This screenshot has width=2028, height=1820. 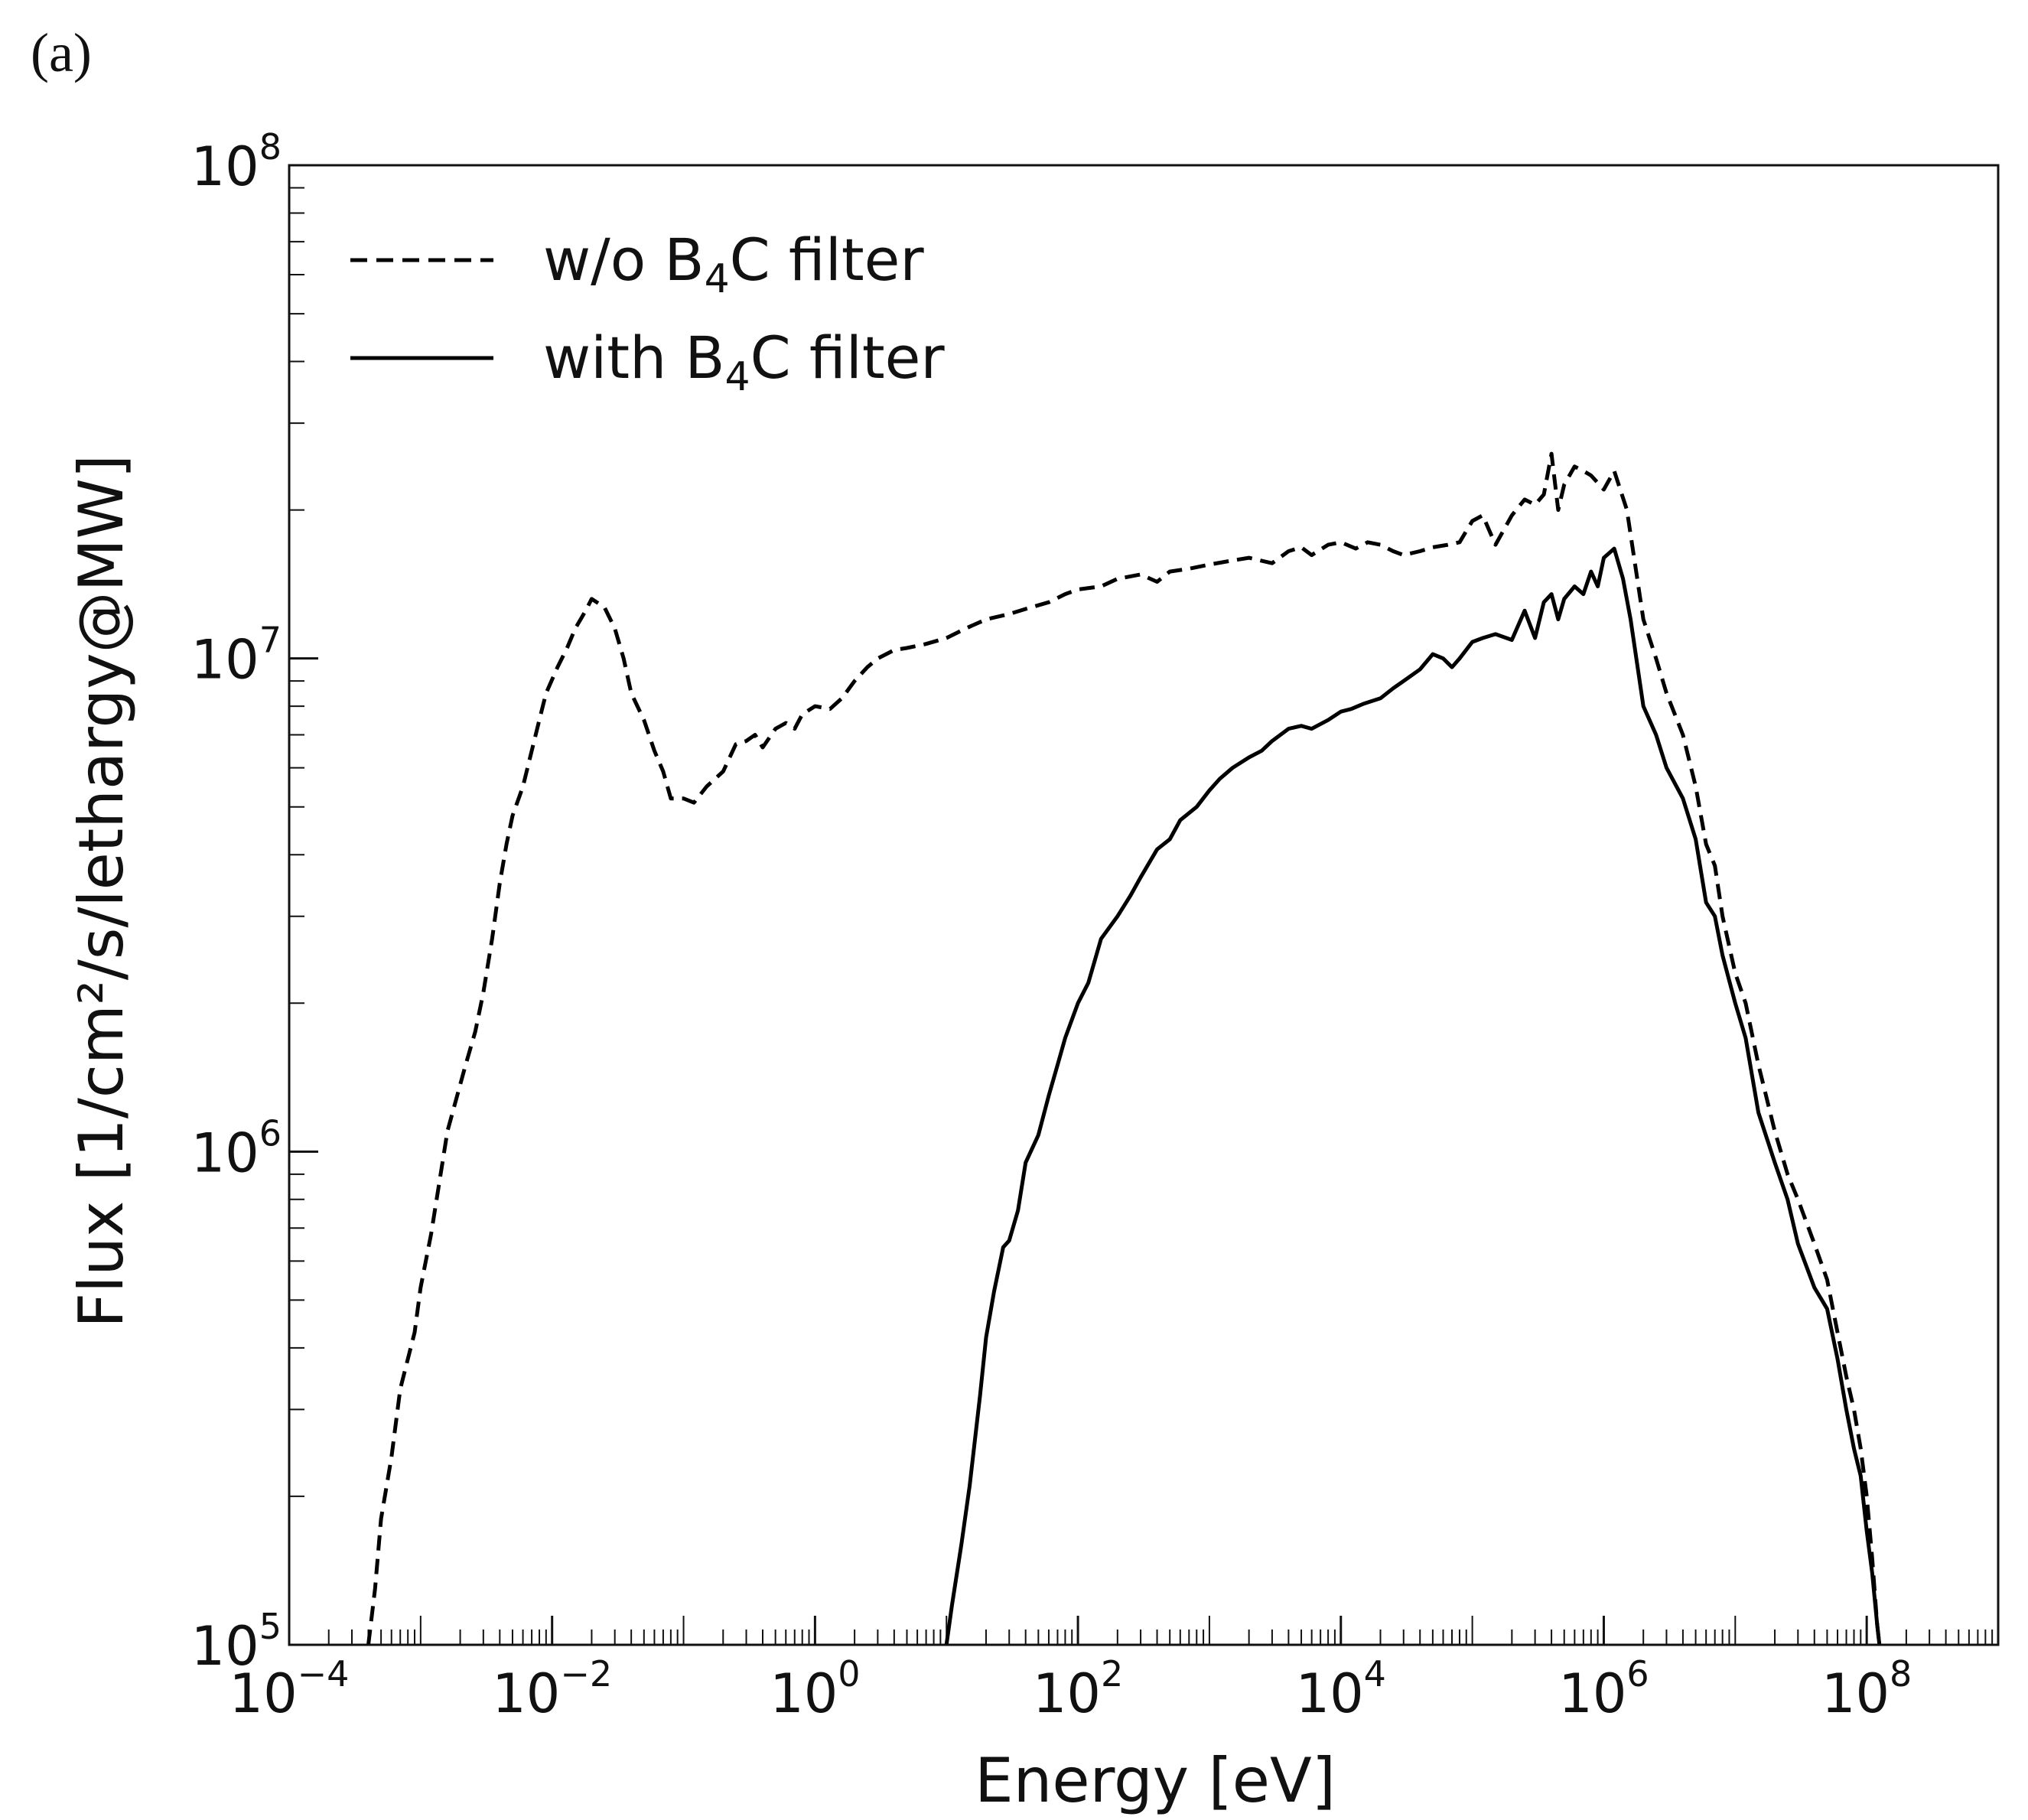 I want to click on x-axis-label: Energy [eV], so click(x=1155, y=1780).